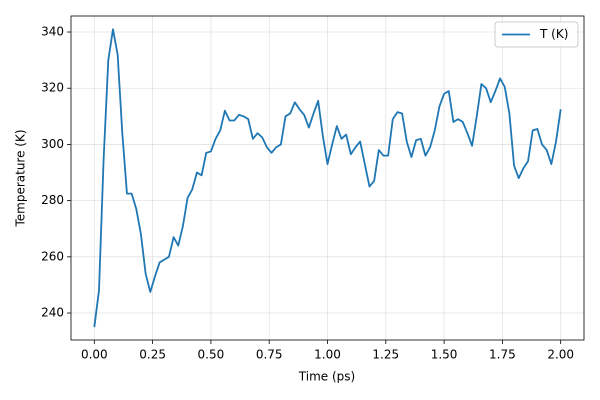 Image resolution: width=600 pixels, height=400 pixels. I want to click on y-tick-label: 260, so click(52, 256).